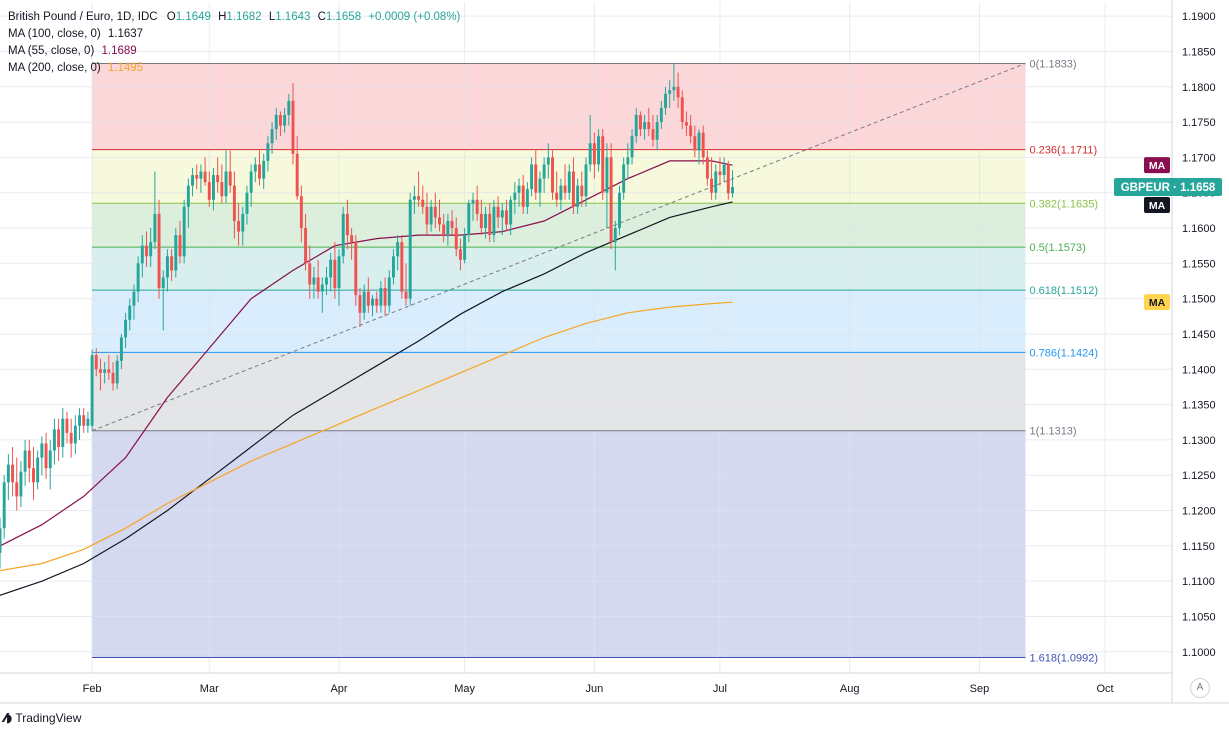  I want to click on y-tick-label-9: 1.1450, so click(1199, 335).